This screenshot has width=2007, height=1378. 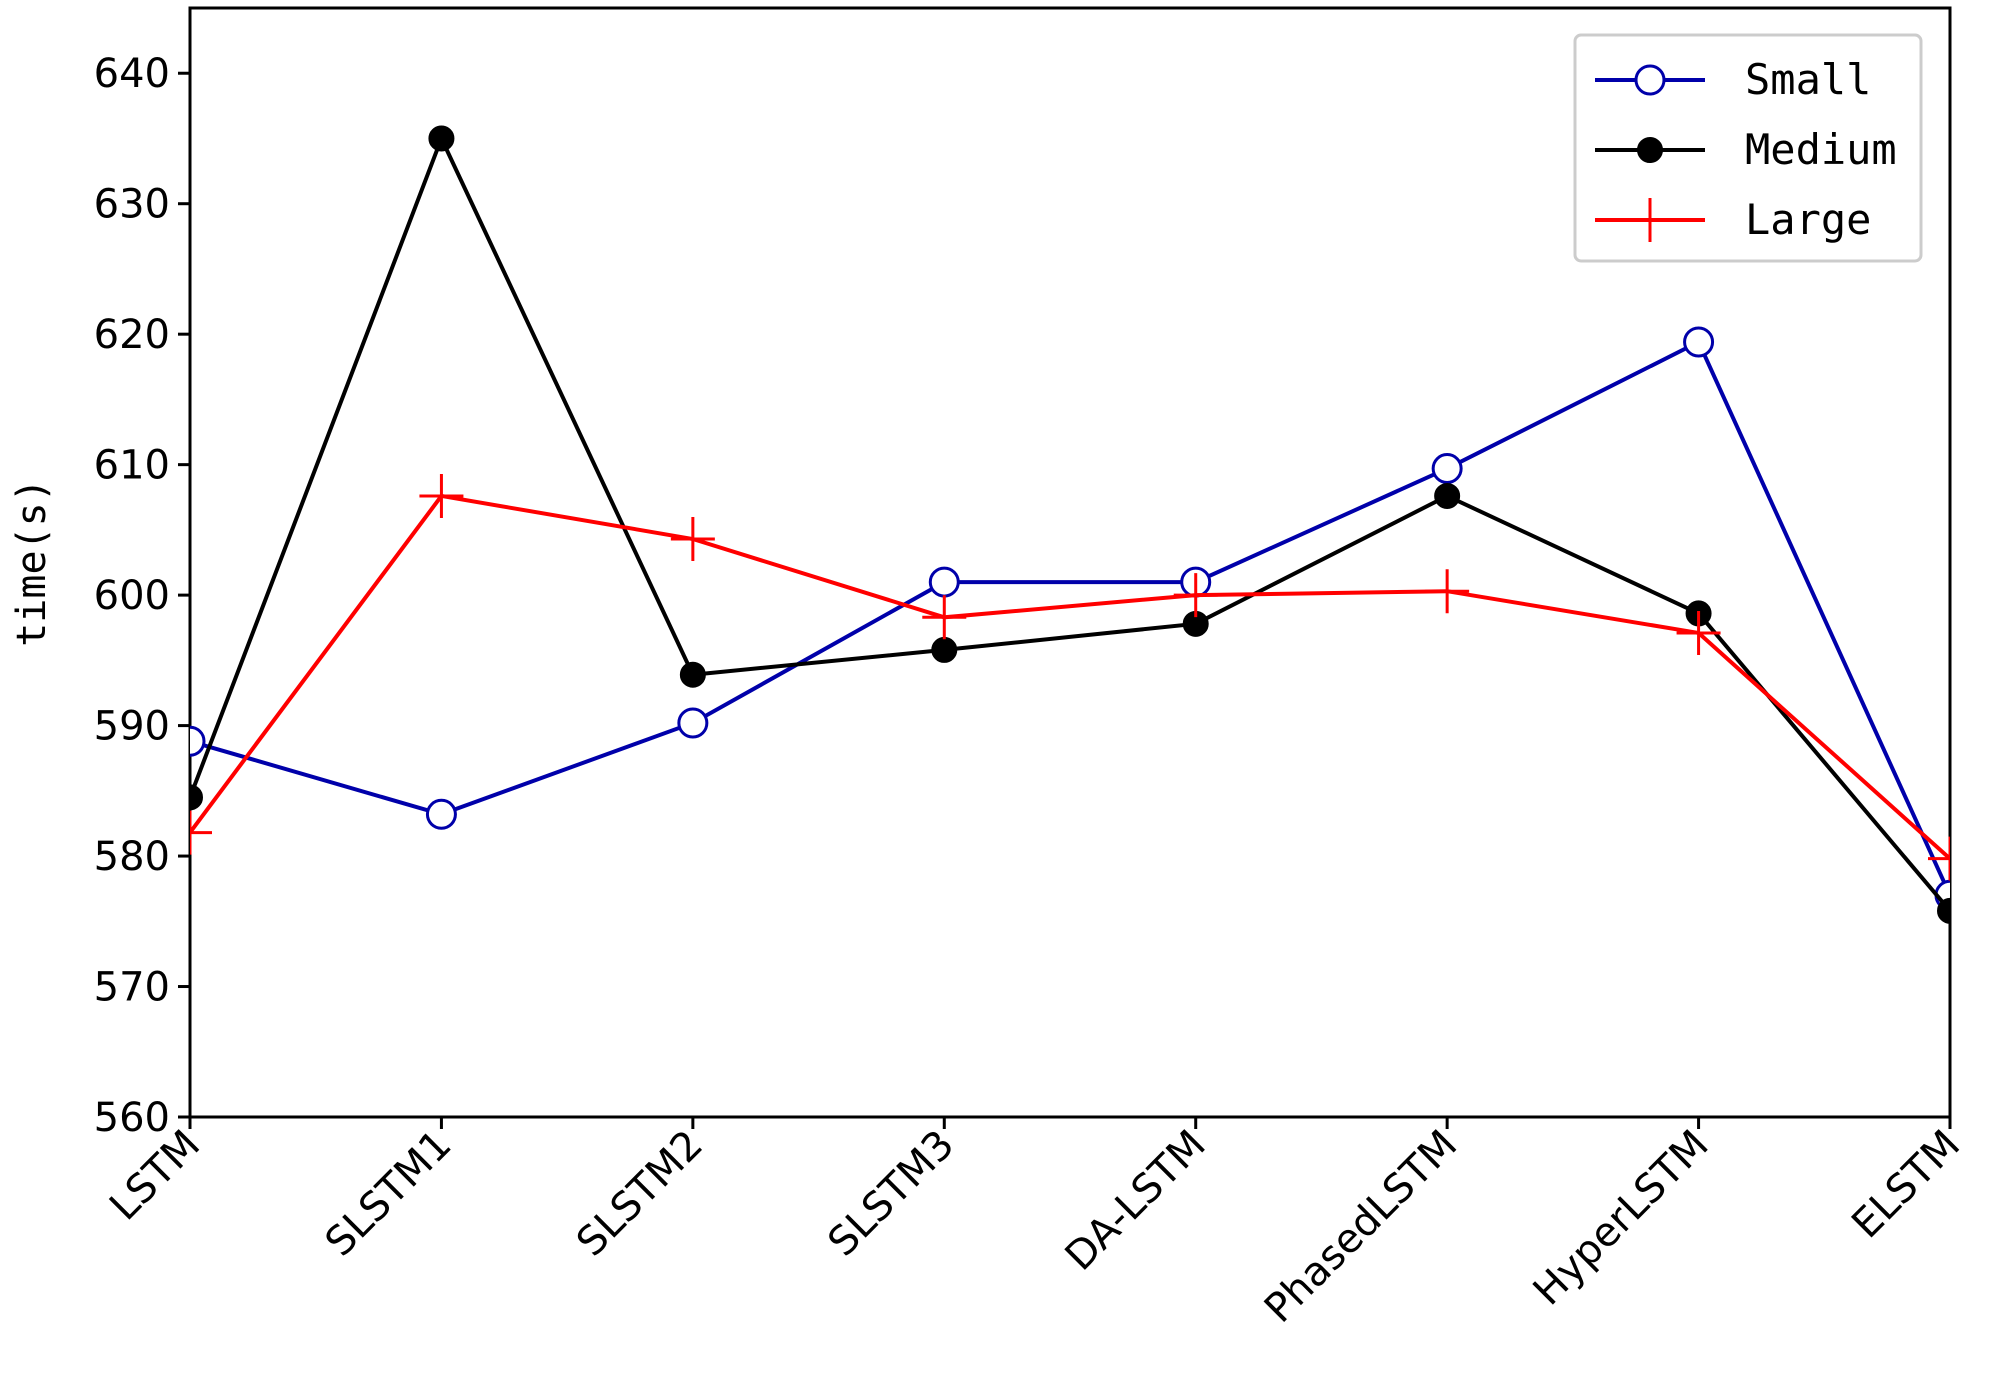 I want to click on x-tick-label: HyperLSTM, so click(x=1621, y=1218).